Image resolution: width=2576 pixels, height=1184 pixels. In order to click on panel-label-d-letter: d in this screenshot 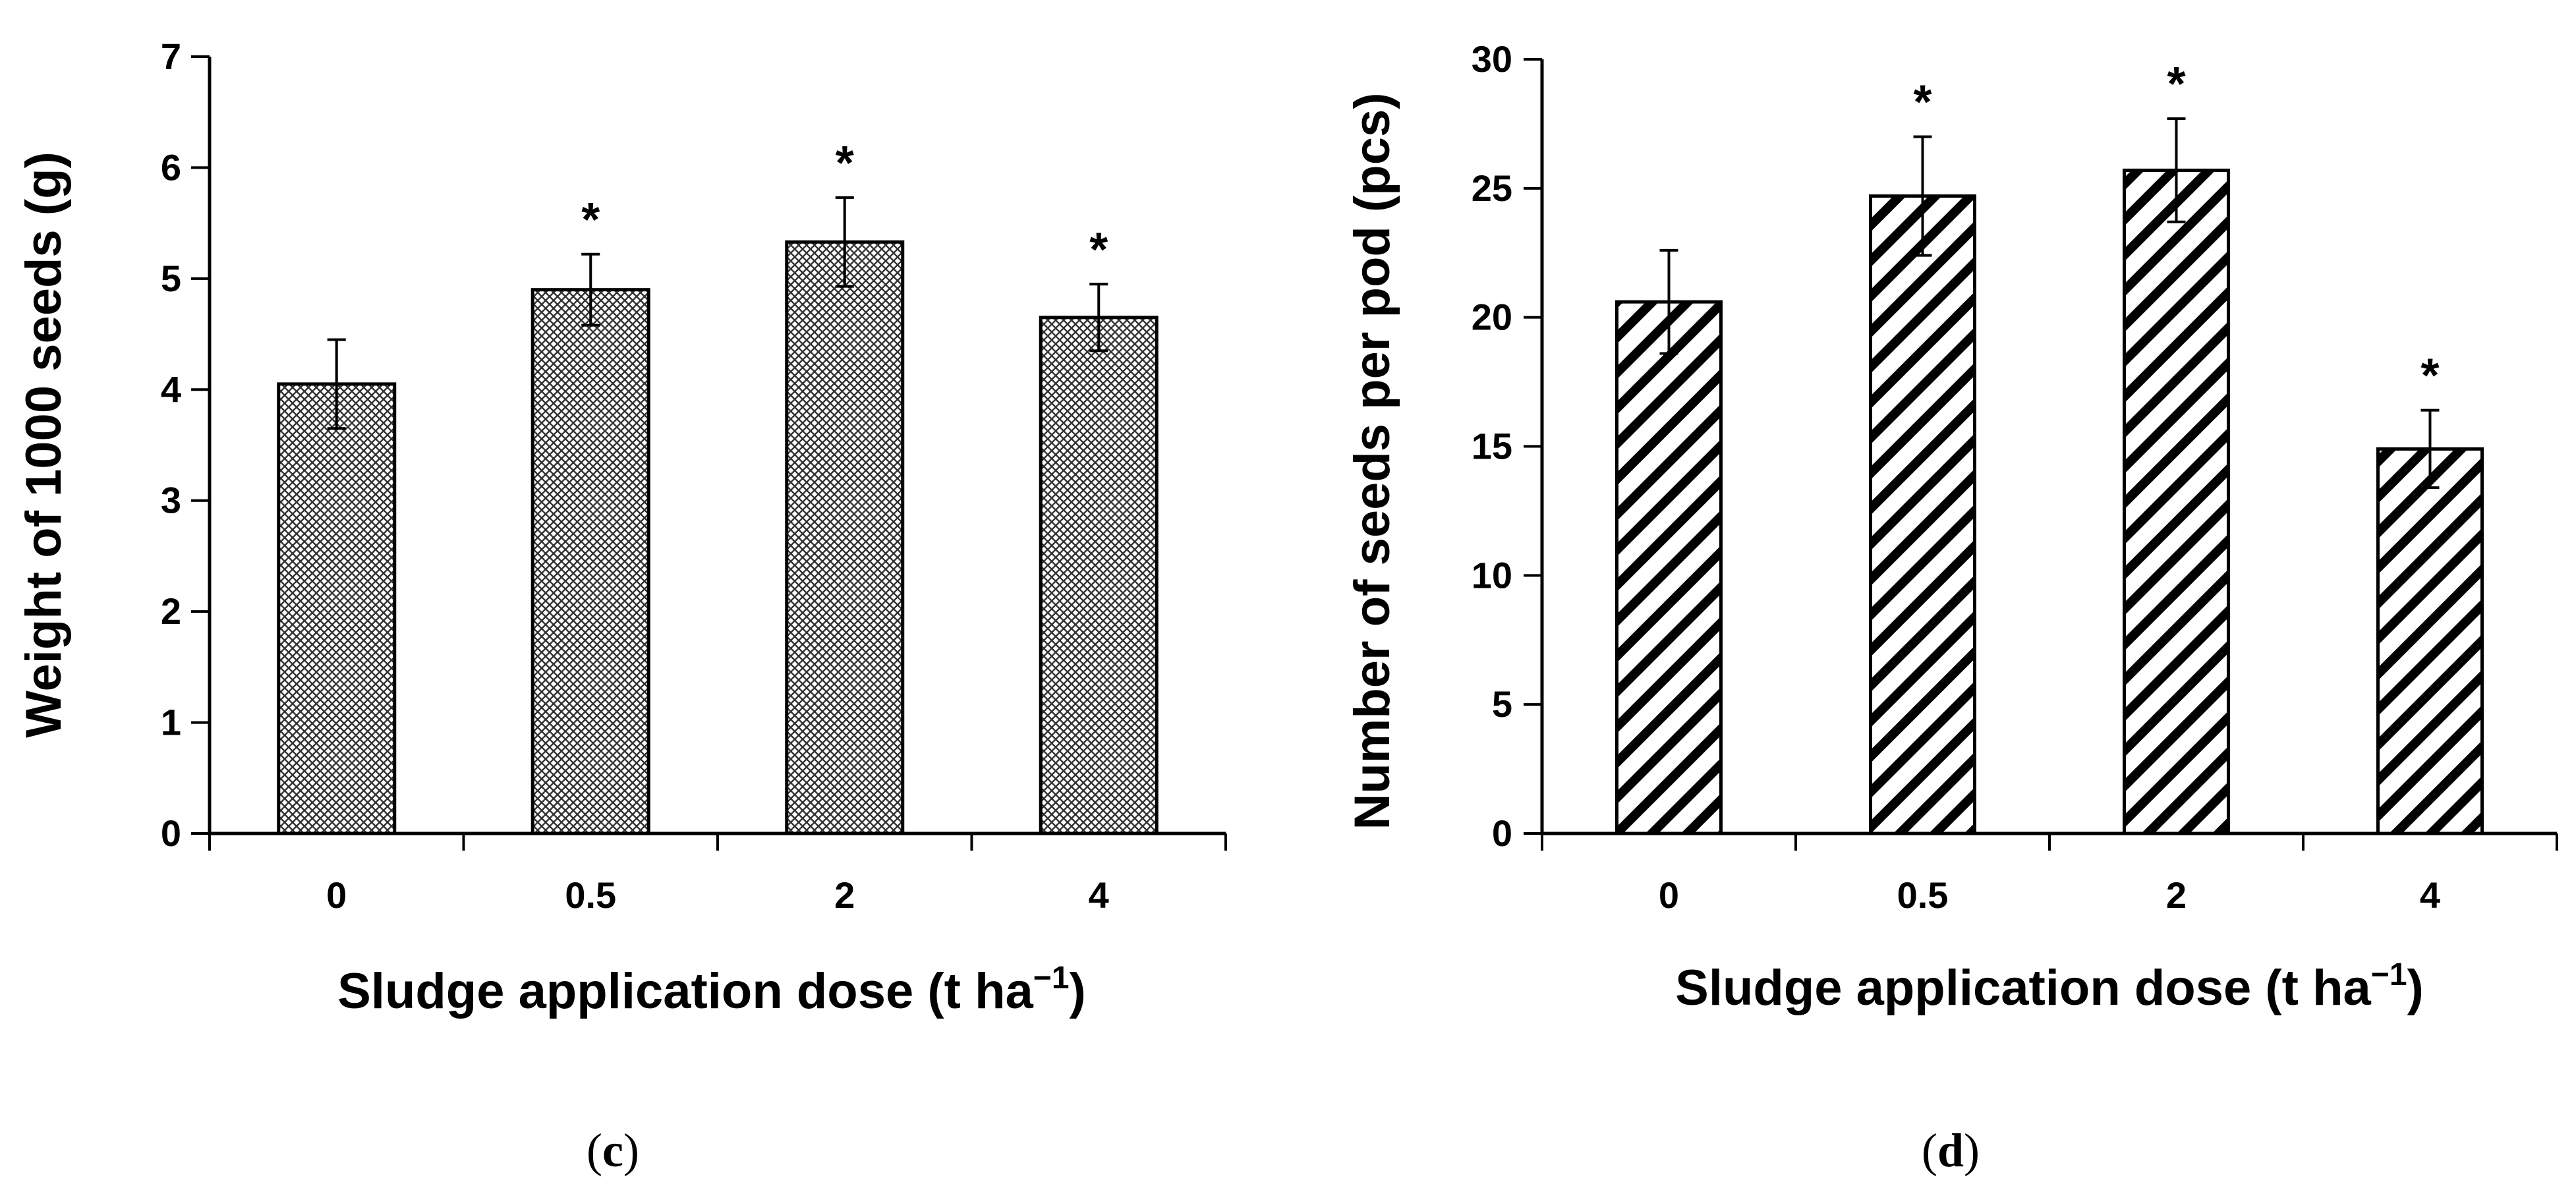, I will do `click(1951, 1150)`.